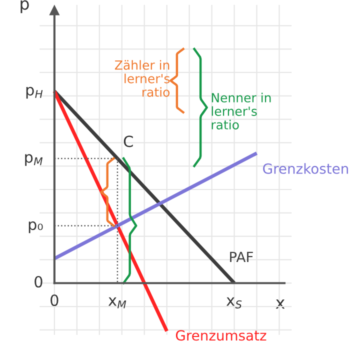 Image resolution: width=360 pixels, height=346 pixels. I want to click on annotation: x$_{M}$, so click(117, 302).